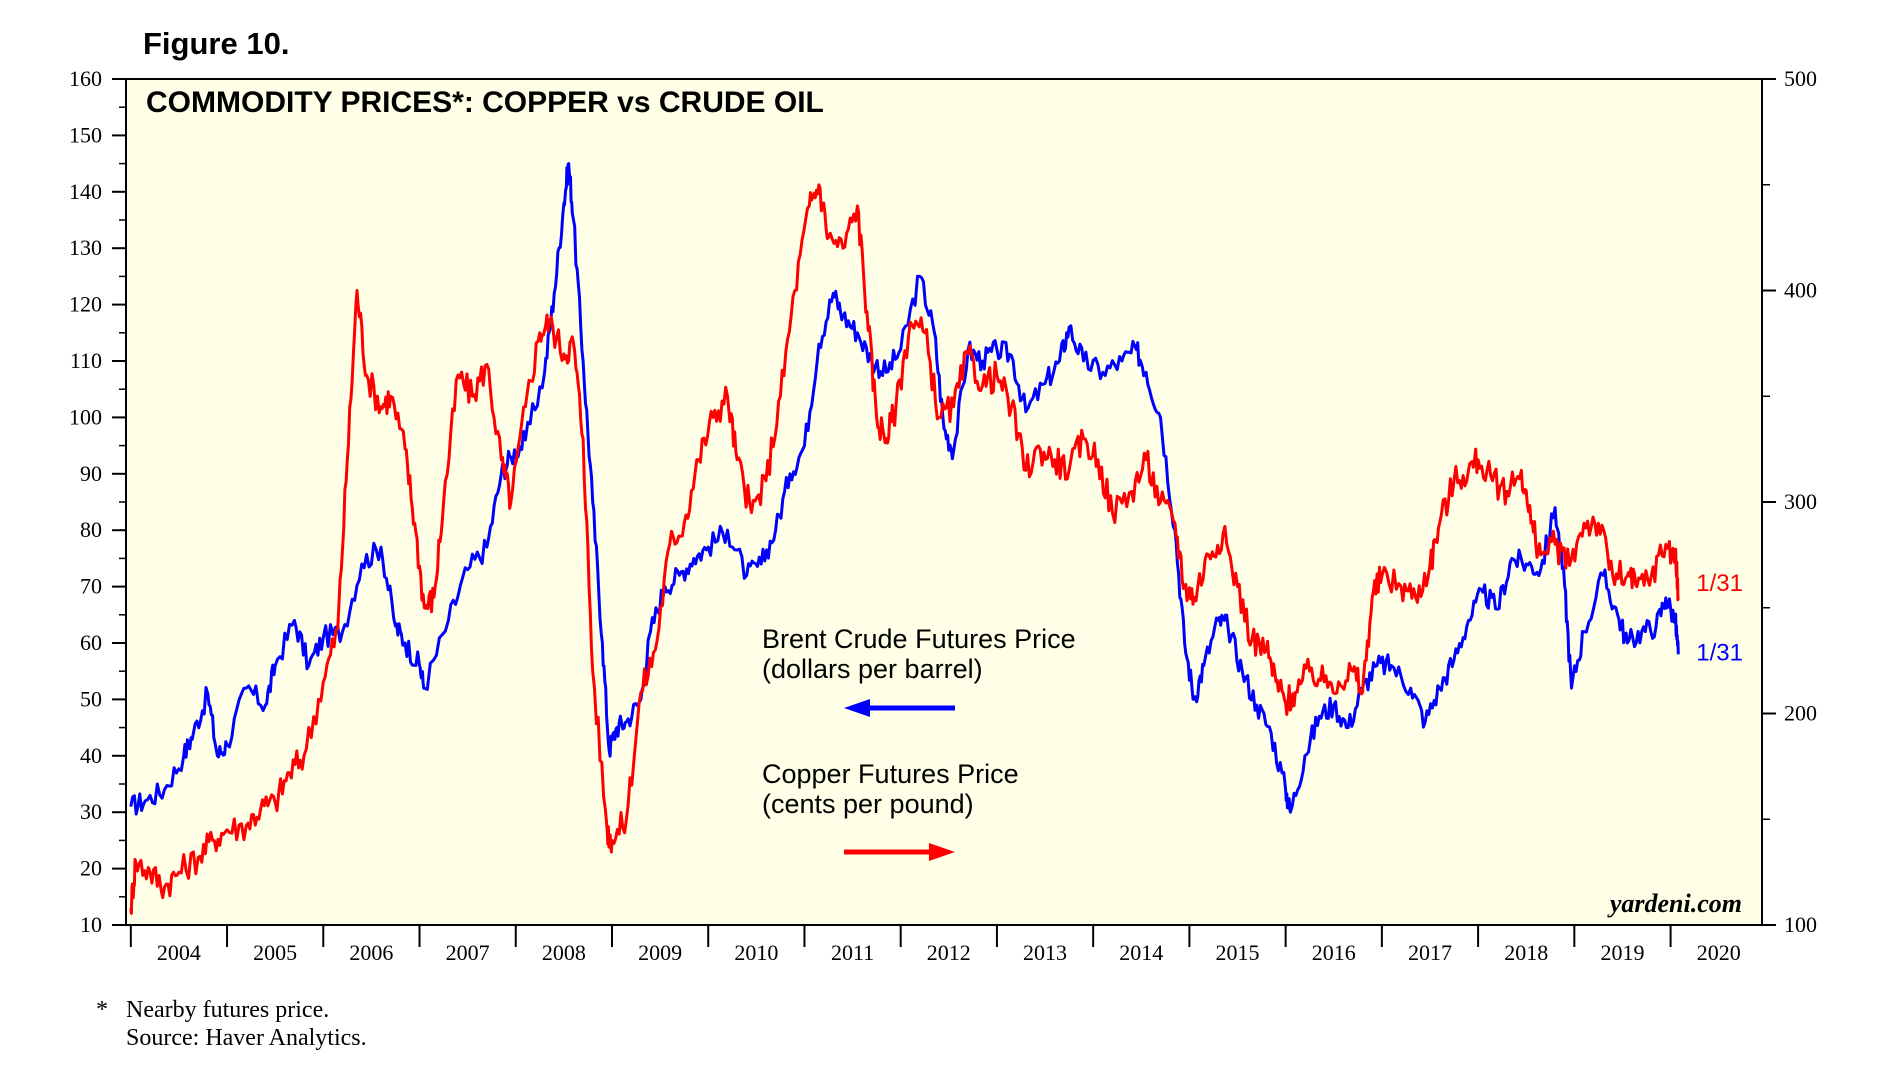 The width and height of the screenshot is (1877, 1076). I want to click on left-axis-tick-label: 140, so click(85, 191).